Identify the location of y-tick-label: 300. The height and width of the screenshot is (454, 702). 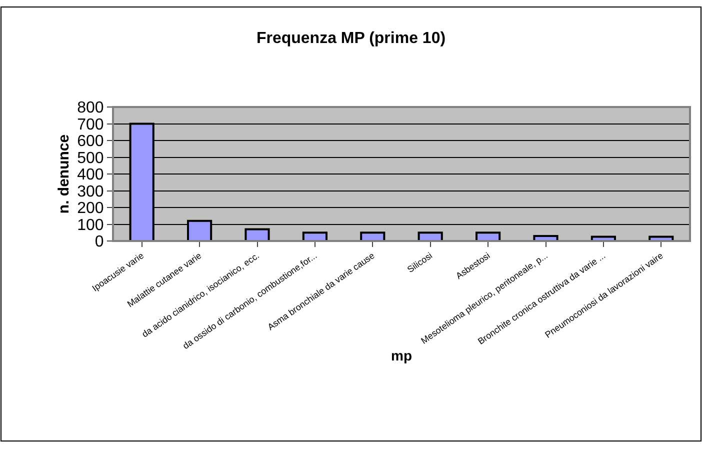
(90, 191).